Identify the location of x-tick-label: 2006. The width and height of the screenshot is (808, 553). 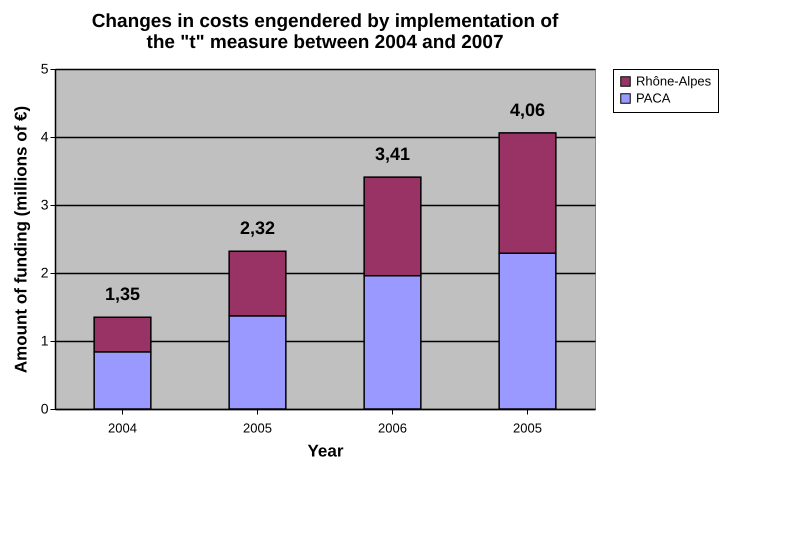
(392, 428).